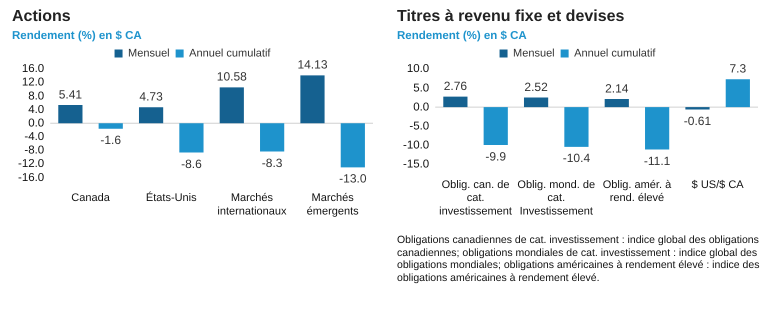  What do you see at coordinates (31, 164) in the screenshot?
I see `y-tick-label: -12.0` at bounding box center [31, 164].